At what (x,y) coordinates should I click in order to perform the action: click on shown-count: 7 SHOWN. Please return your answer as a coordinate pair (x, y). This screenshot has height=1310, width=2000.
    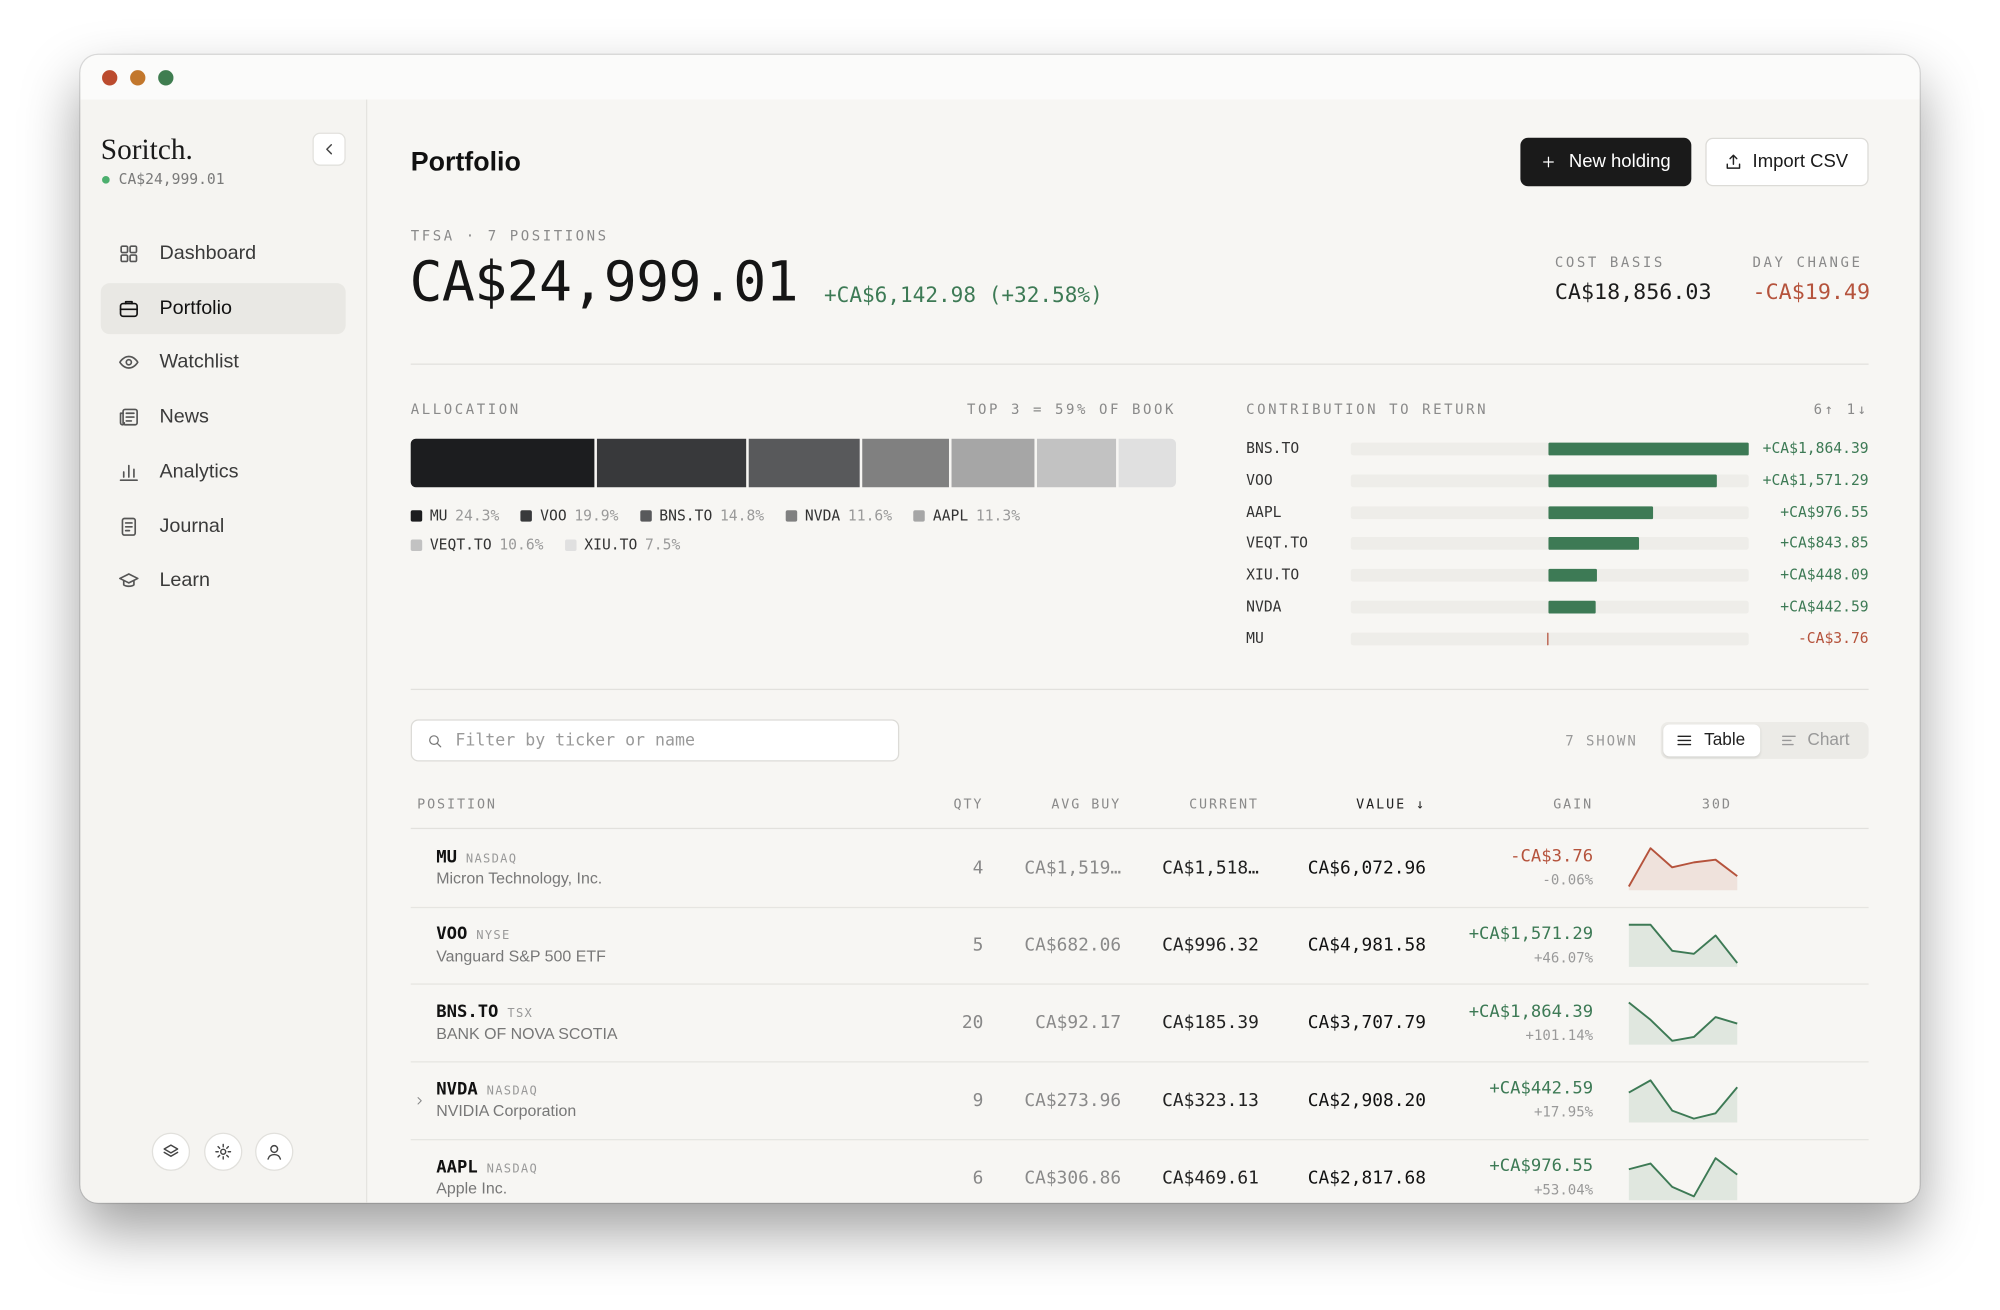
    Looking at the image, I should click on (1601, 741).